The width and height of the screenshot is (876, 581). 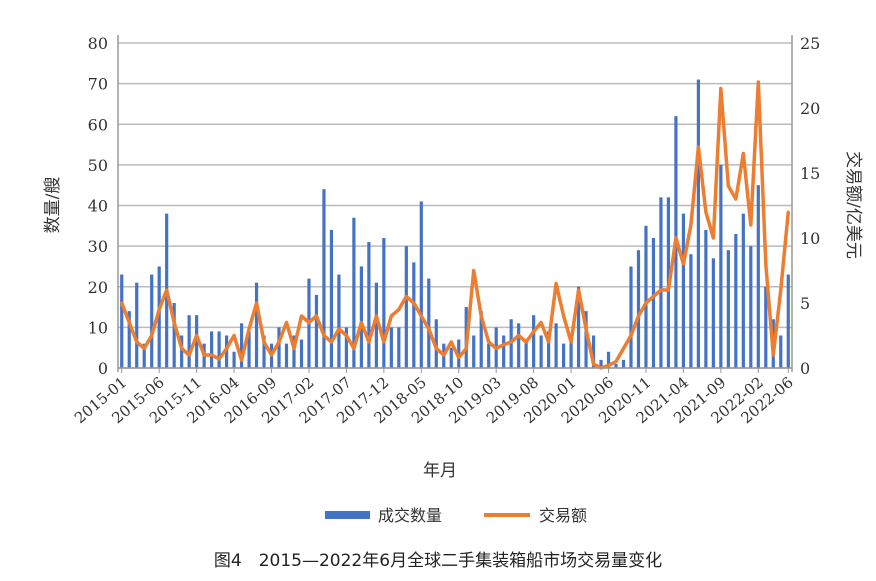 I want to click on legend-line-label: 交易额, so click(x=563, y=515).